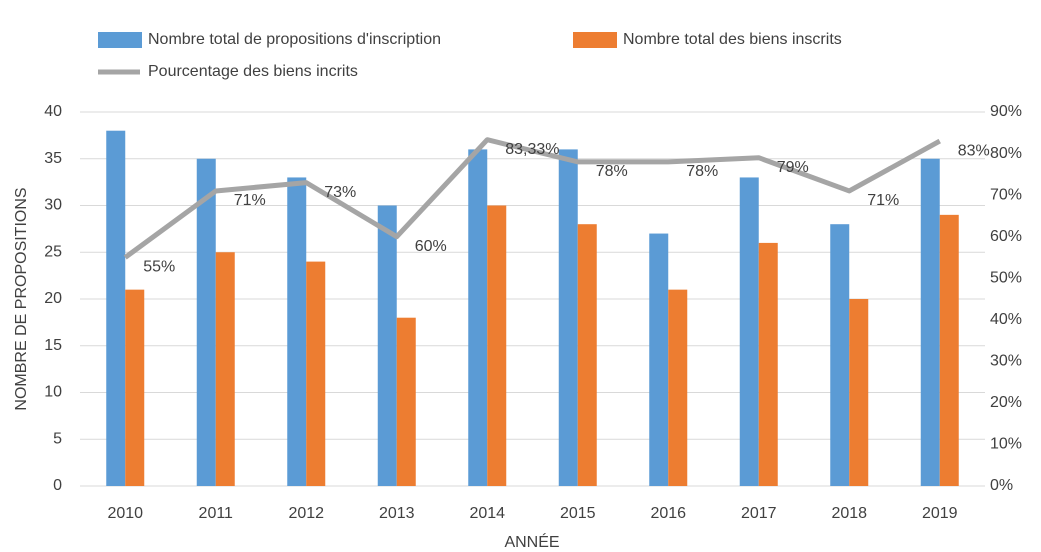 The width and height of the screenshot is (1041, 552). I want to click on y-tick-label: 0, so click(57, 485).